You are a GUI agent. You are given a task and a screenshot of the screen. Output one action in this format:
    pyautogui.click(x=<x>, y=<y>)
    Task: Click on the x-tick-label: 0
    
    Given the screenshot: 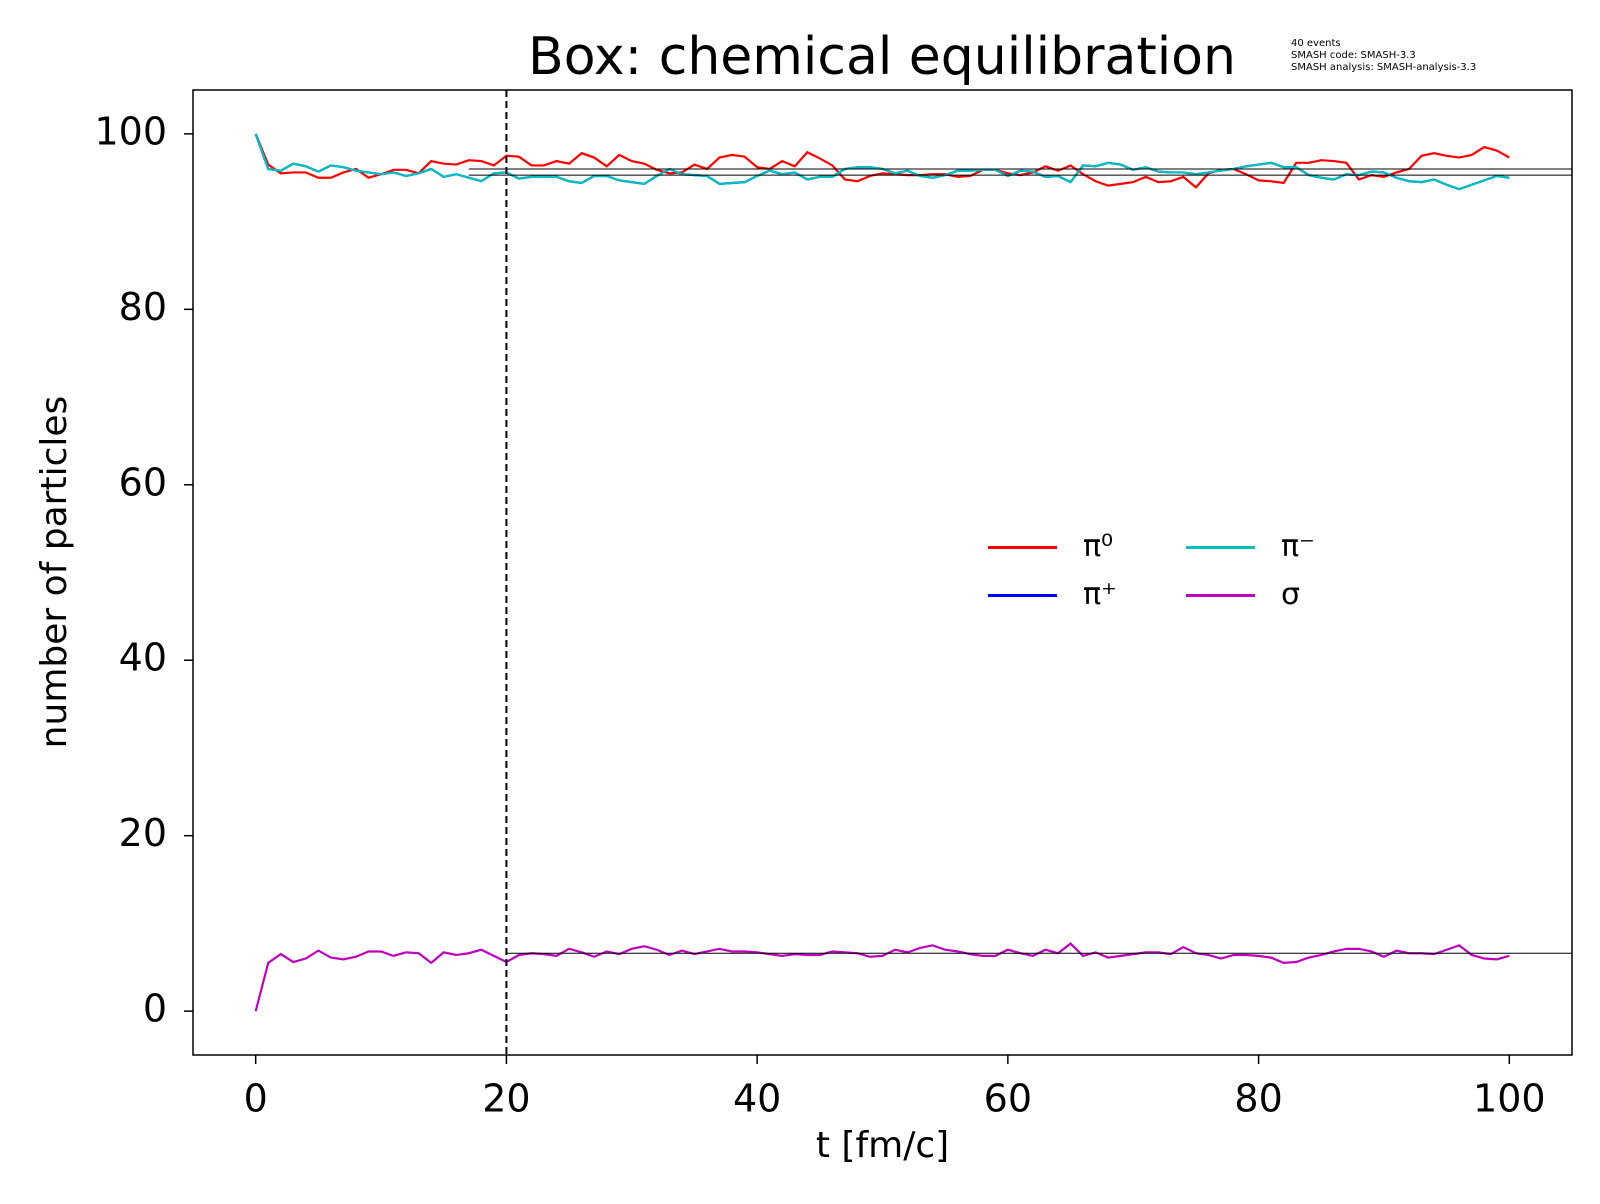 What is the action you would take?
    pyautogui.click(x=256, y=1099)
    